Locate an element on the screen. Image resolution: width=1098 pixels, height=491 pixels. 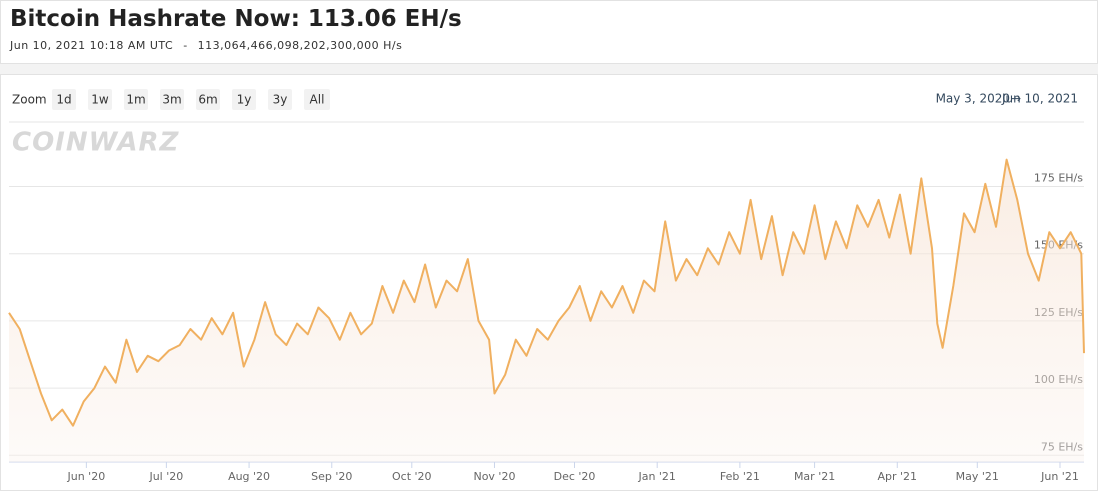
x-tick-label: Jan '21 is located at coordinates (656, 476).